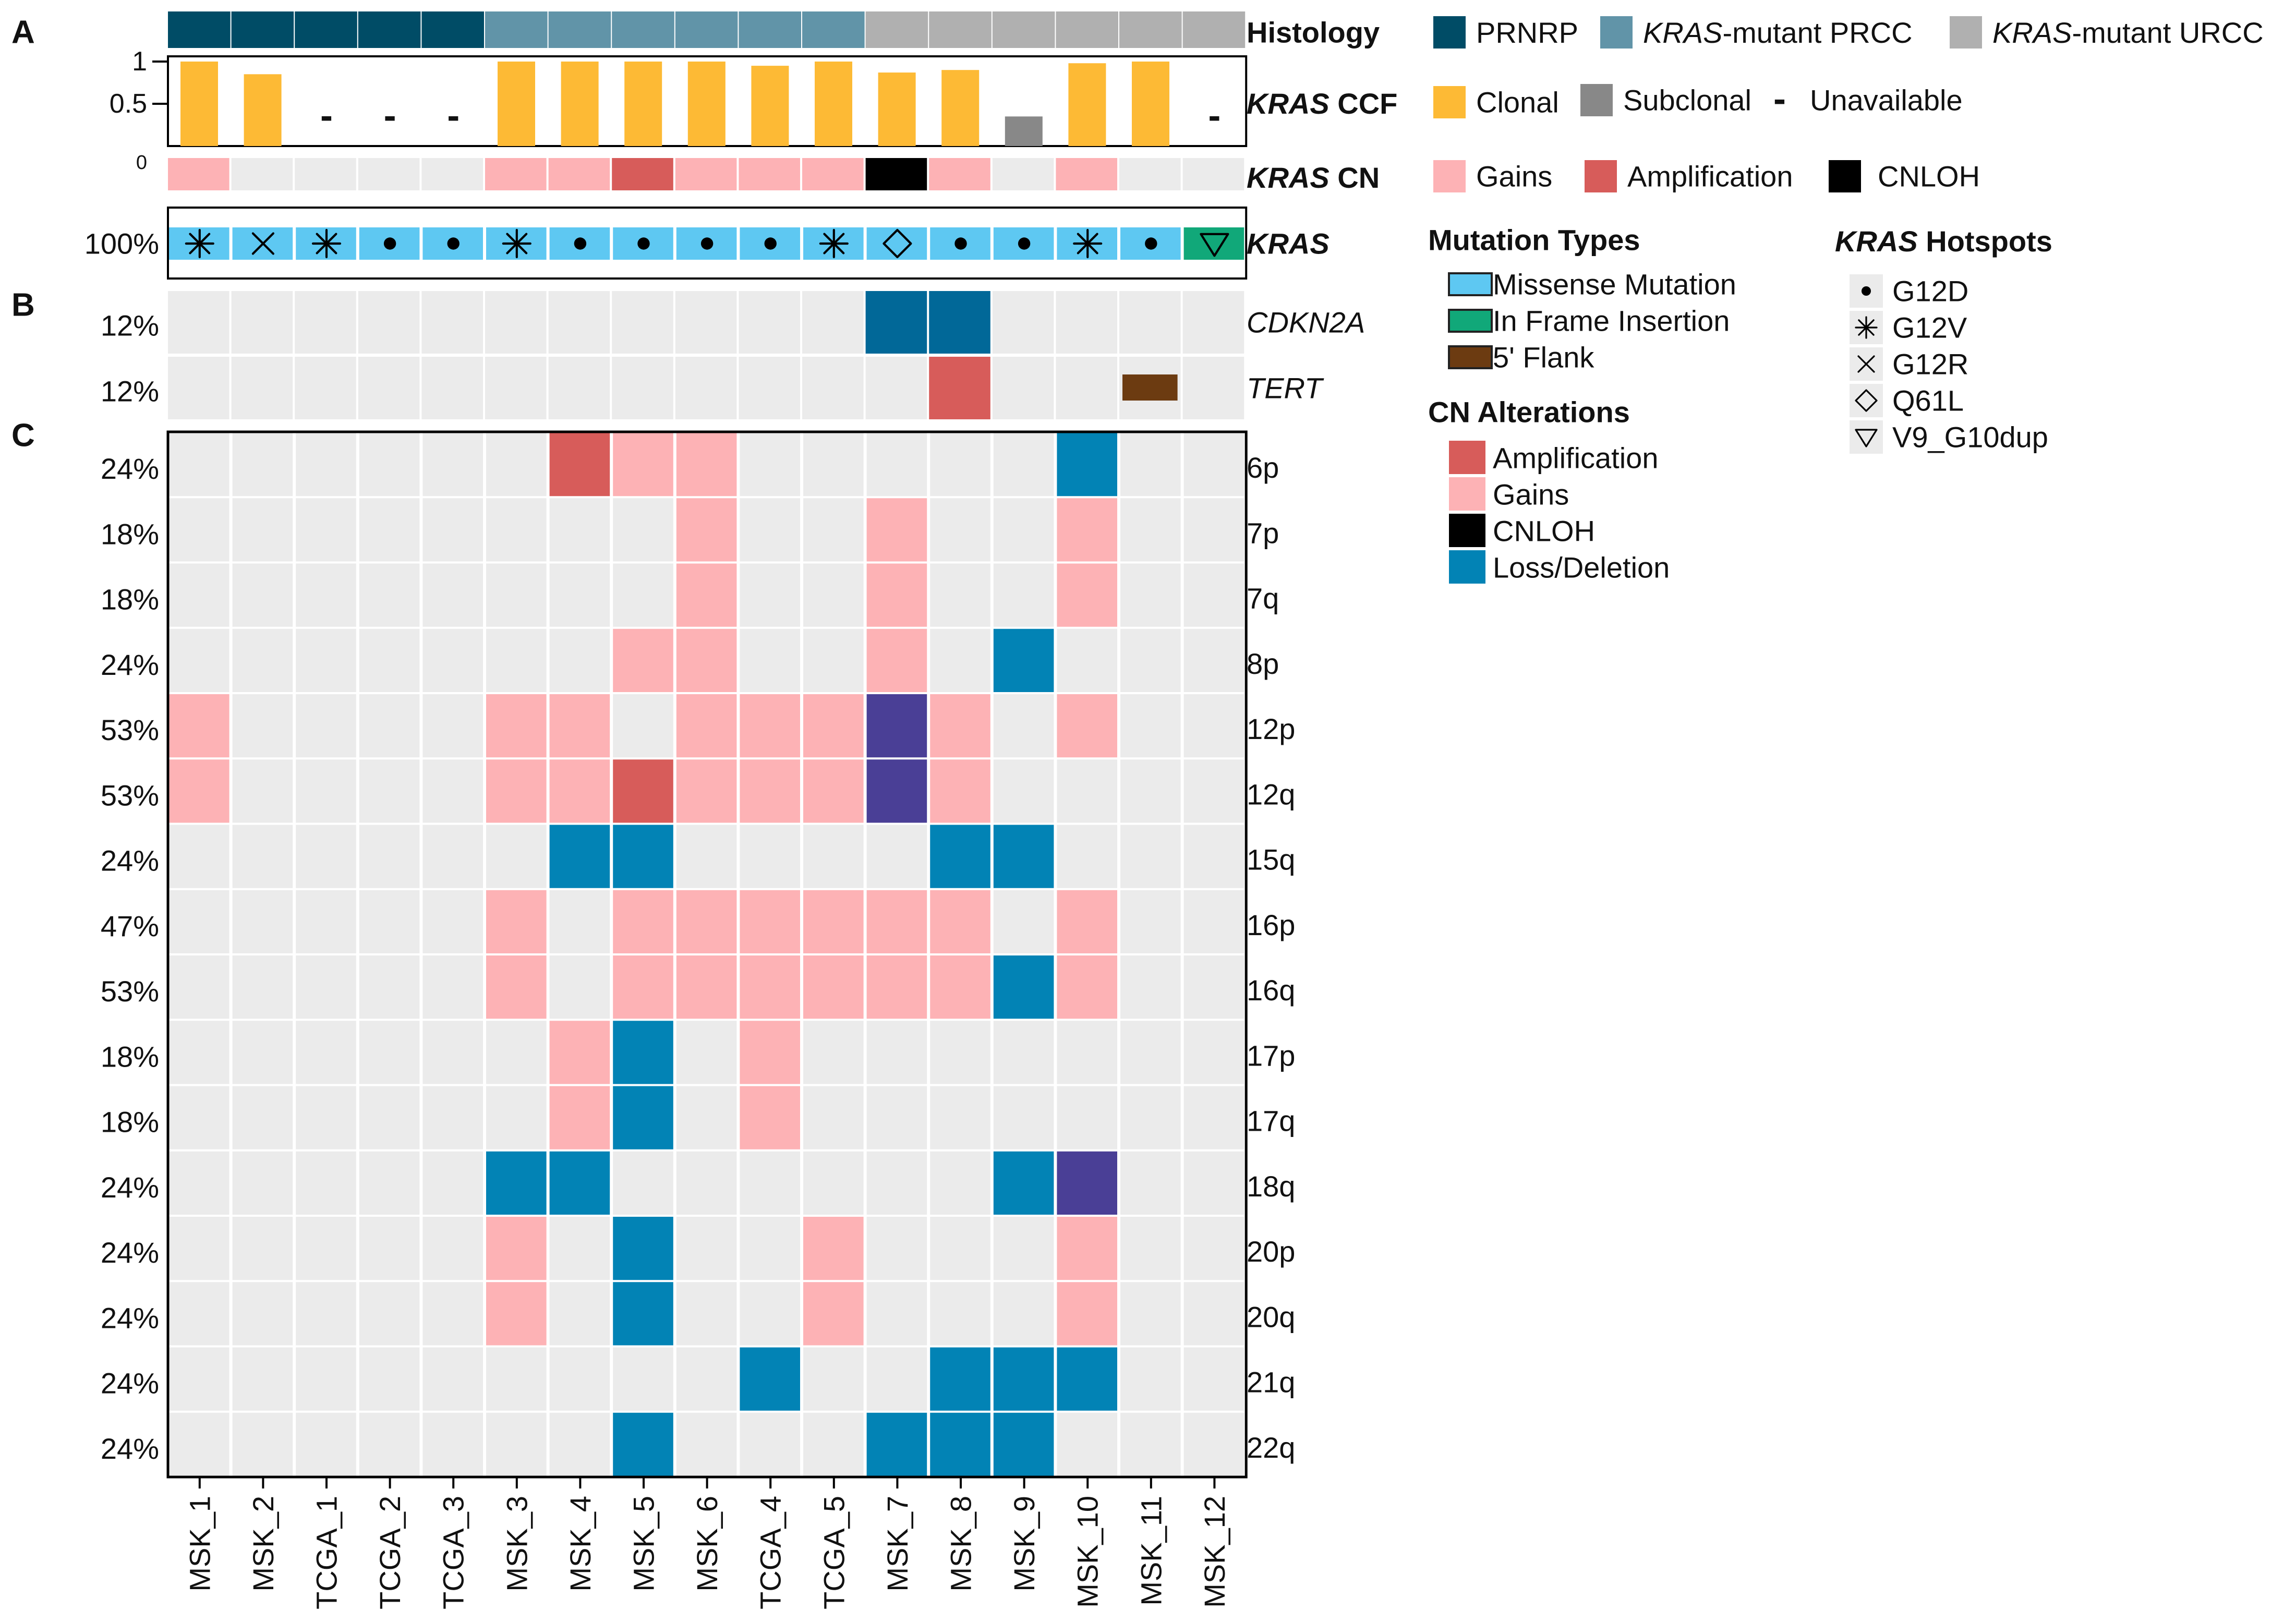  What do you see at coordinates (1527, 32) in the screenshot?
I see `legend-histology-label: PRNRP` at bounding box center [1527, 32].